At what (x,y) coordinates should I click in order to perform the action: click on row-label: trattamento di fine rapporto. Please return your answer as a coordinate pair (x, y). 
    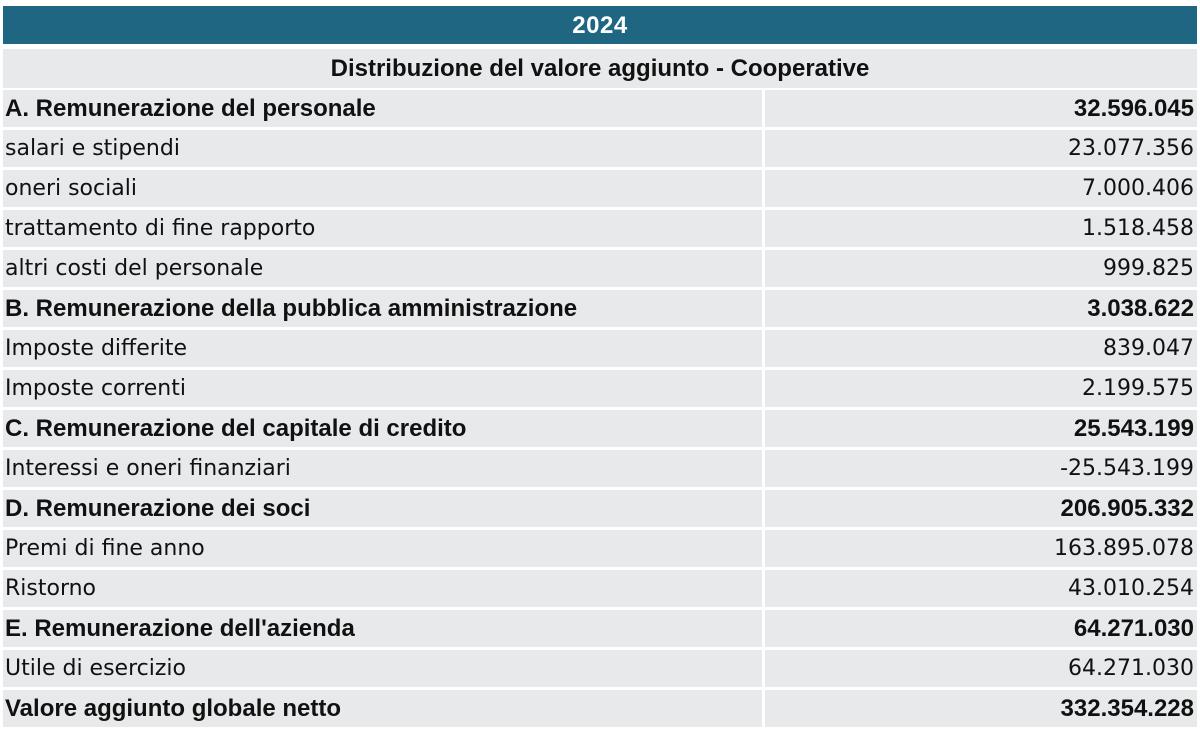
    Looking at the image, I should click on (384, 229).